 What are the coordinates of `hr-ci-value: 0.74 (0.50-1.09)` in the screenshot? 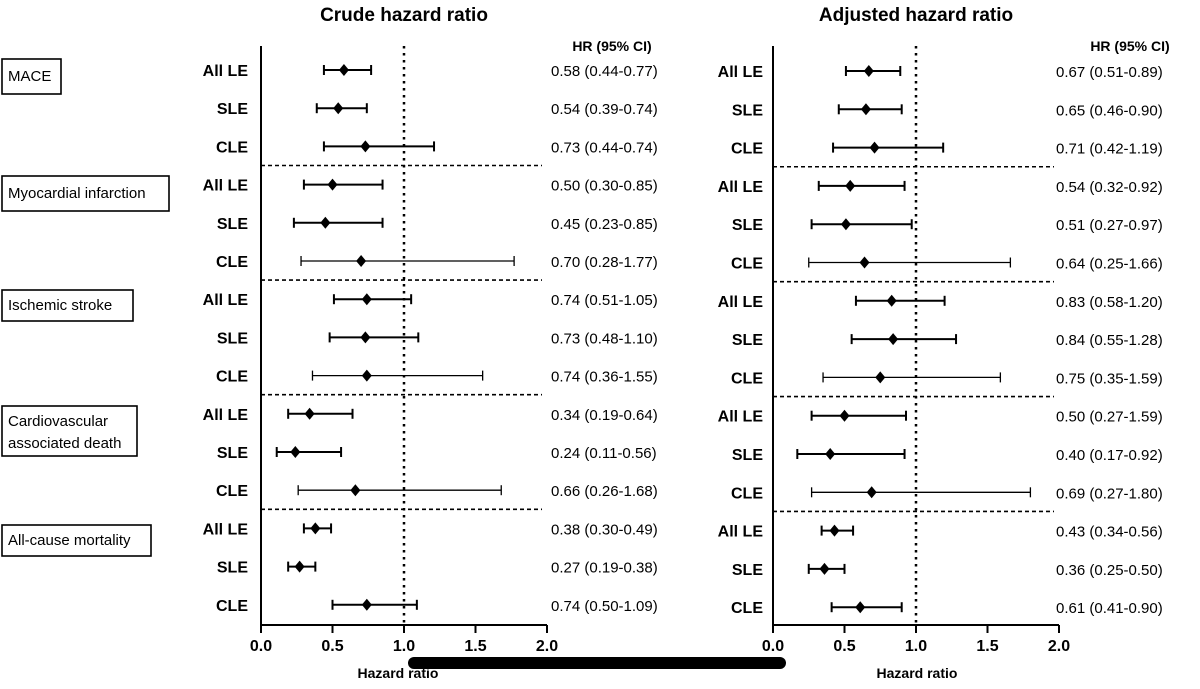 It's located at (604, 606).